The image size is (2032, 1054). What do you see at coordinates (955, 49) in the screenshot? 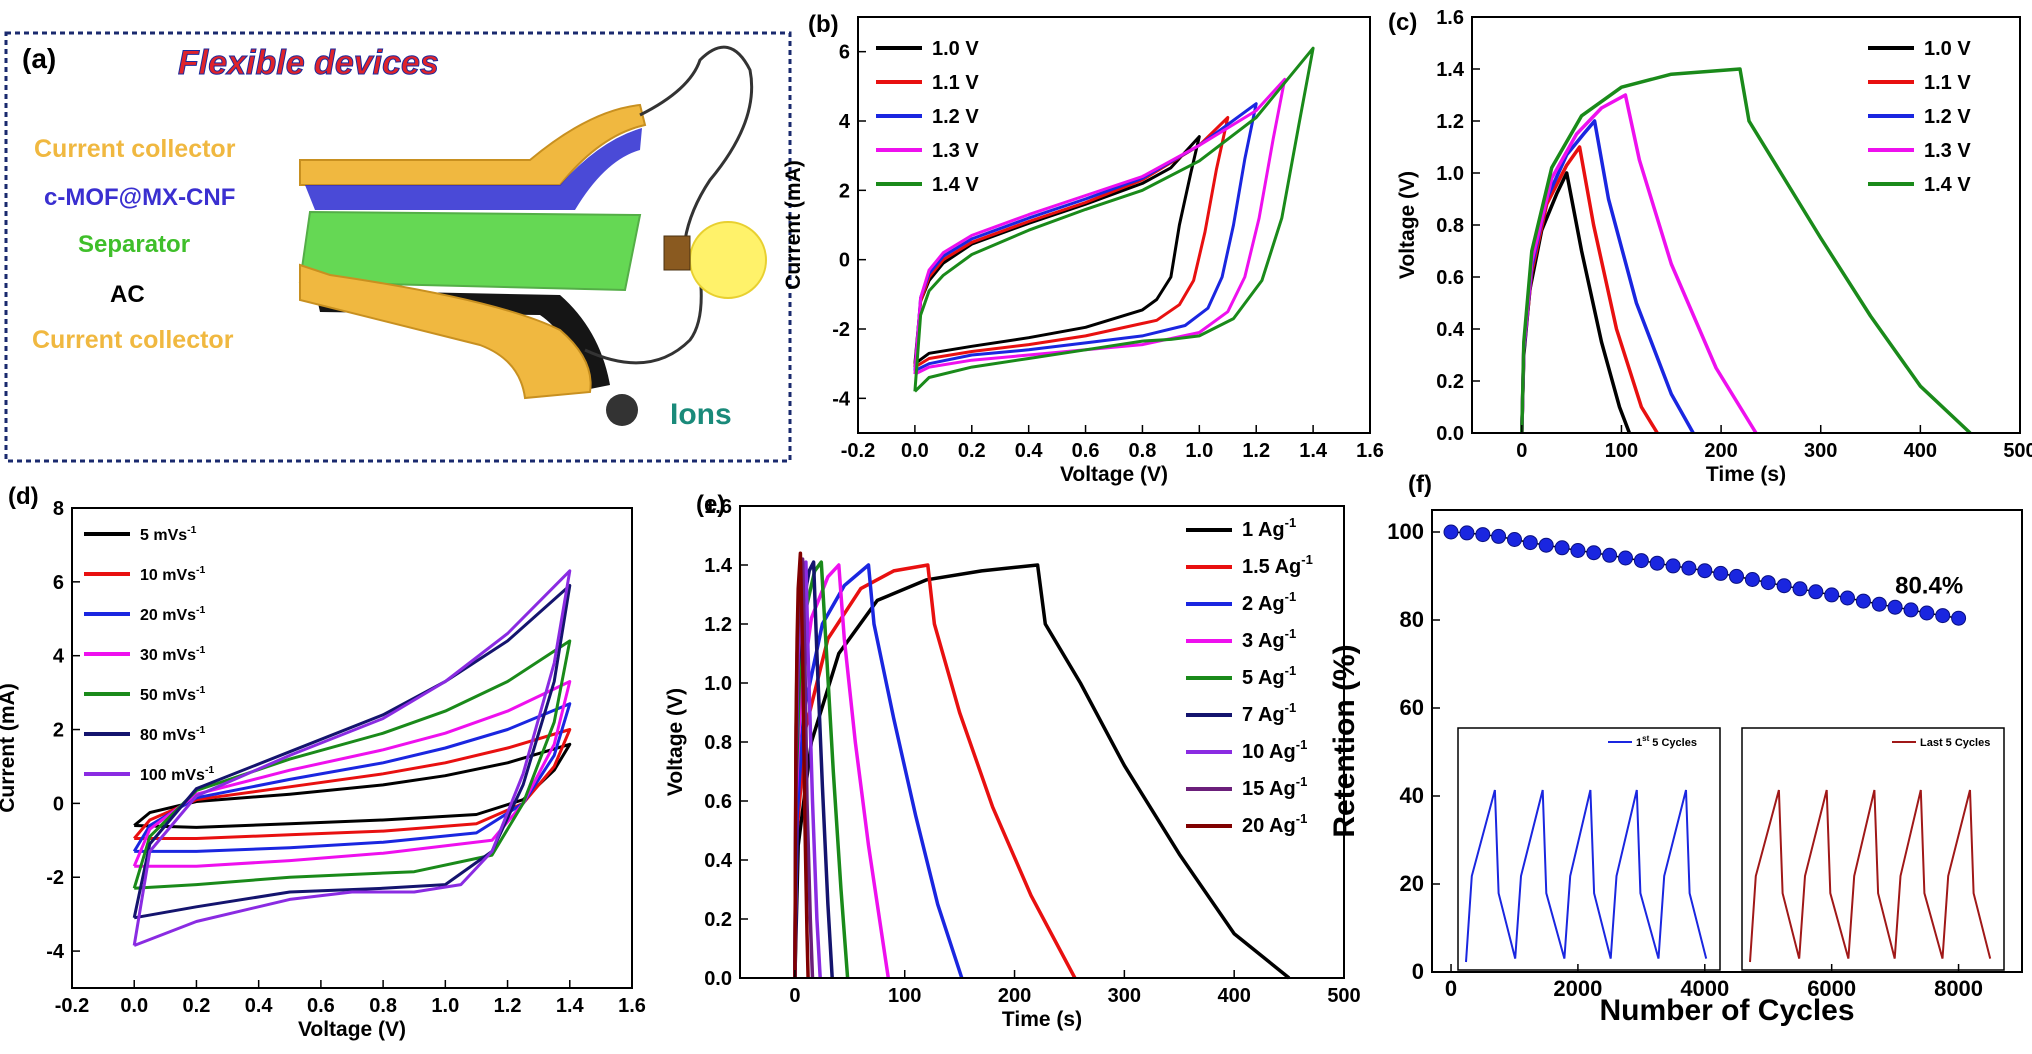
I see `legend-label: 1.0 V` at bounding box center [955, 49].